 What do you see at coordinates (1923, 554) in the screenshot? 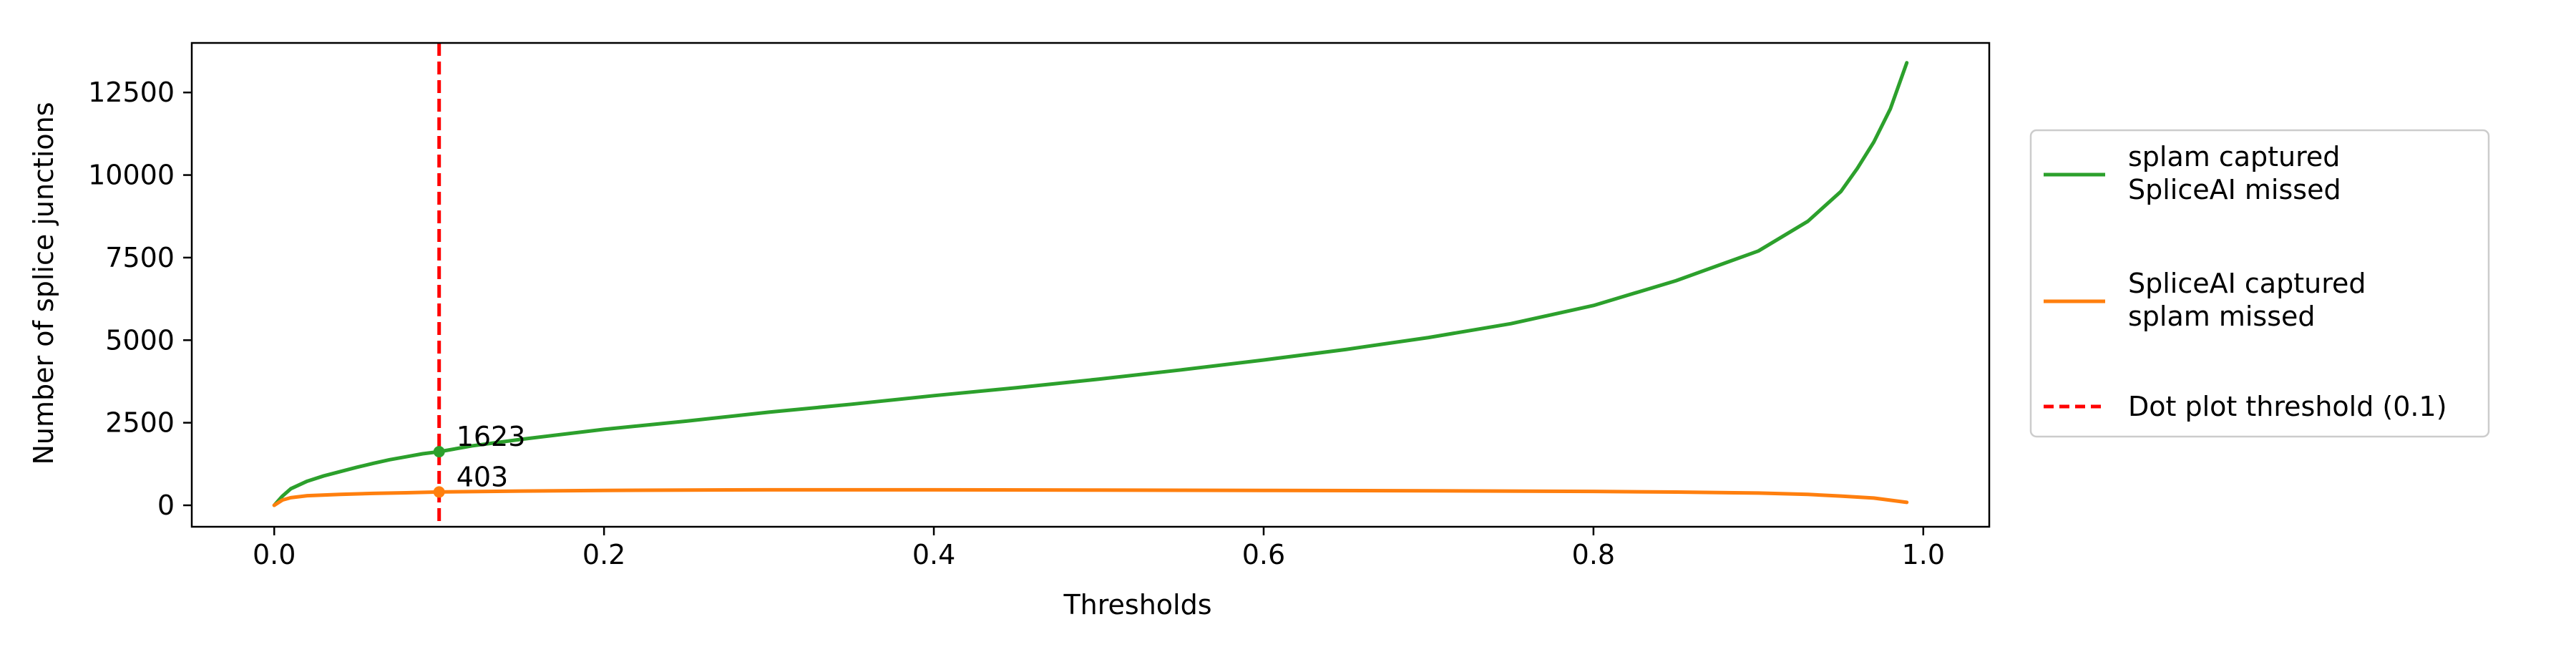
I see `x-tick-label: 1.0` at bounding box center [1923, 554].